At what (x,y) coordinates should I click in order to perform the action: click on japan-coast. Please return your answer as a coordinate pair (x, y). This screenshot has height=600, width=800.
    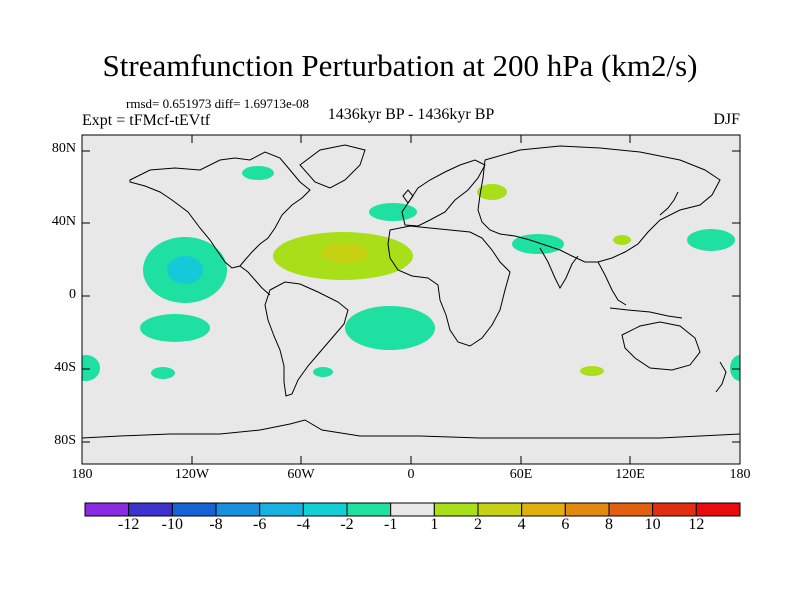
    Looking at the image, I should click on (669, 203).